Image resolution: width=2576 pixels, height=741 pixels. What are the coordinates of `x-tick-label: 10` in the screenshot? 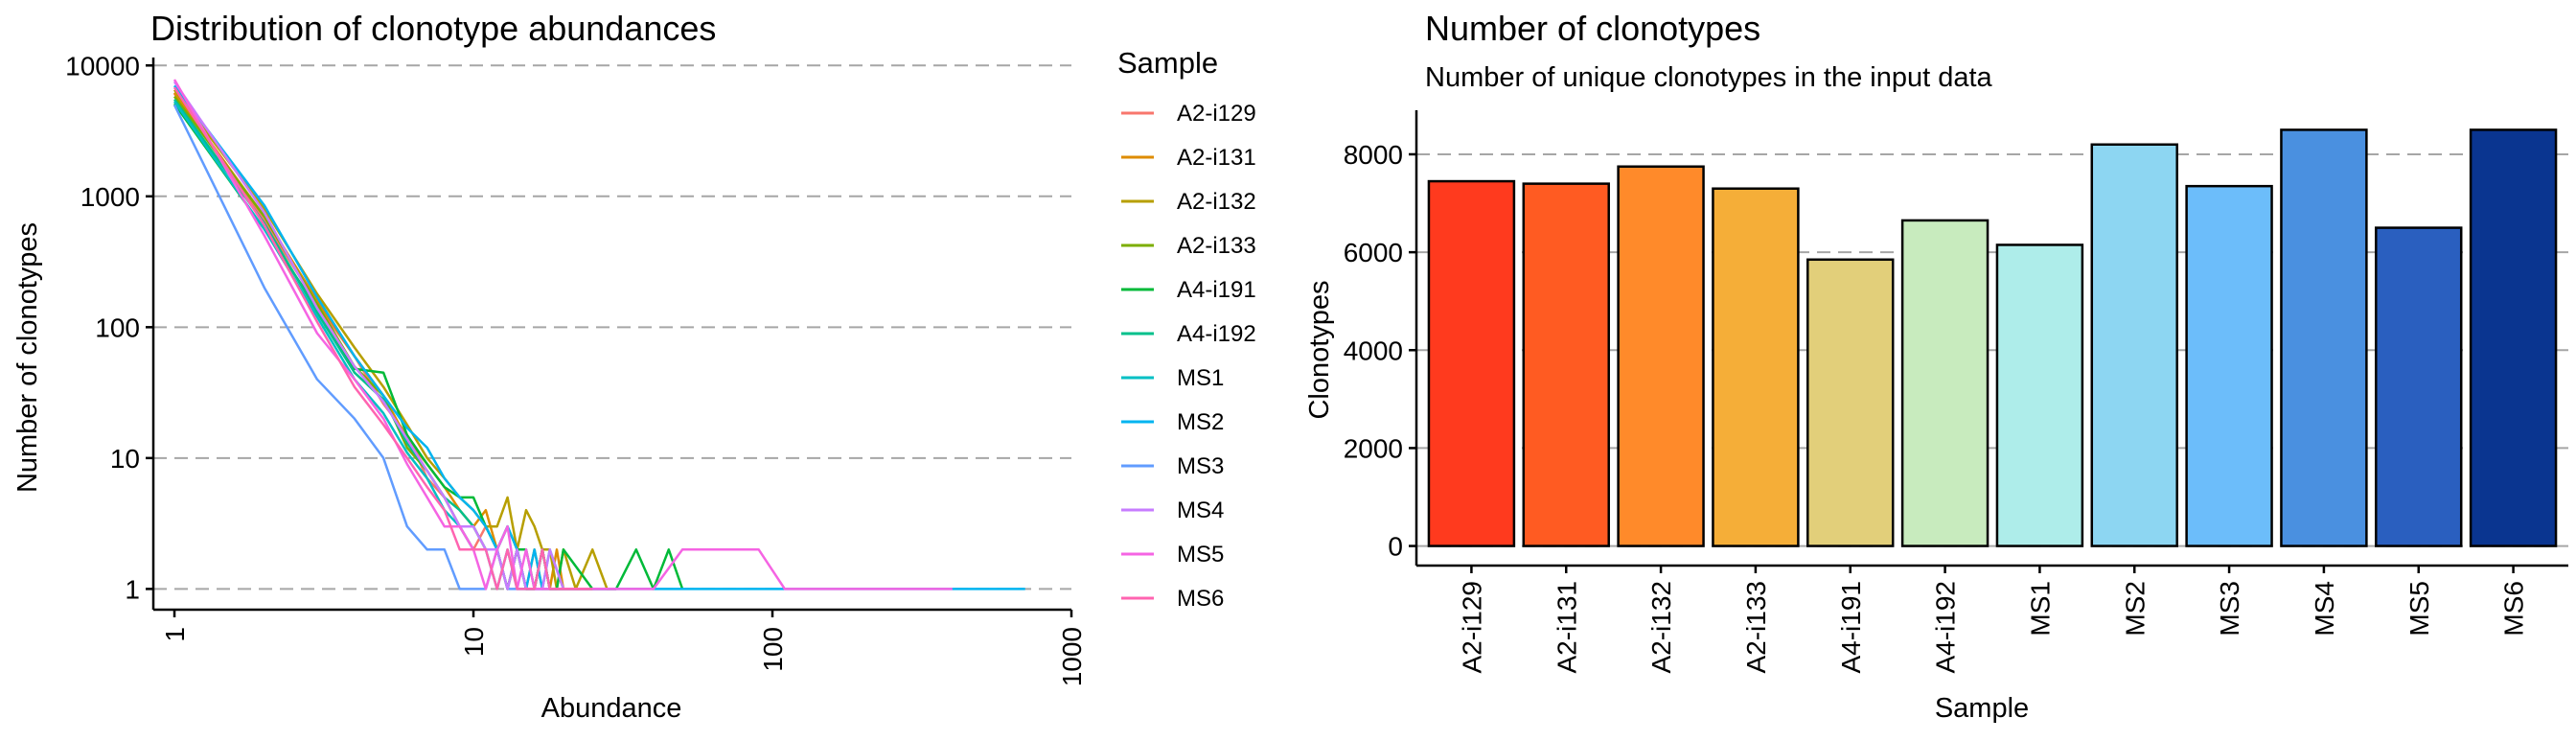 It's located at (474, 642).